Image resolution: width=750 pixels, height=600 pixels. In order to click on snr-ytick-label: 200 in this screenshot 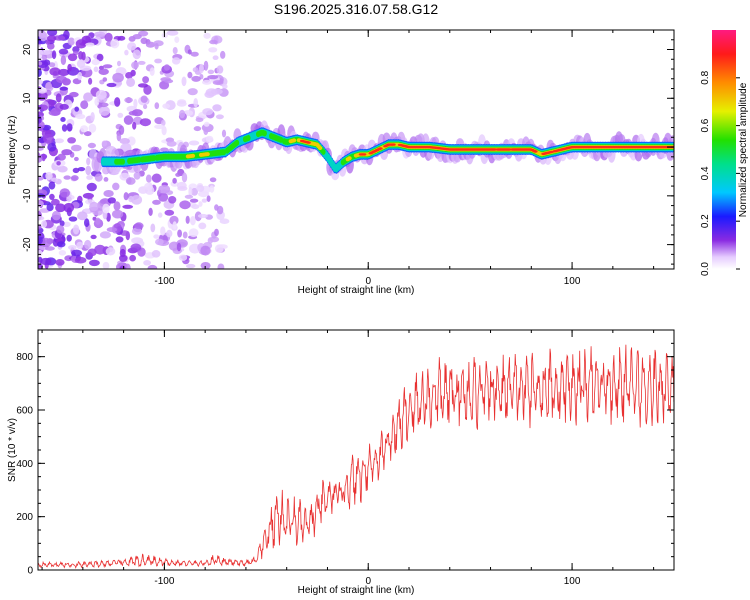, I will do `click(24, 517)`.